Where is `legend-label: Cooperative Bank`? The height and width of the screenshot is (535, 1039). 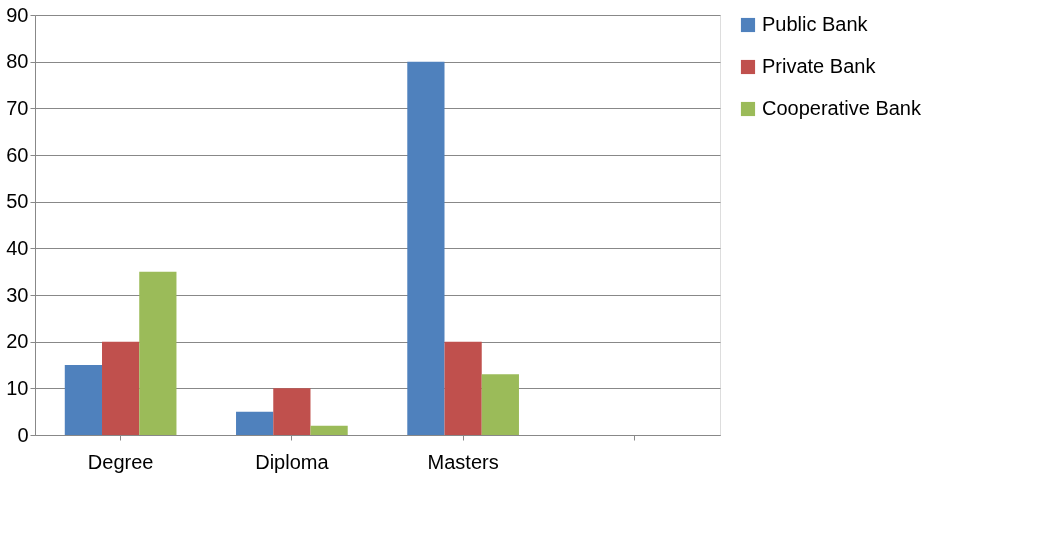 legend-label: Cooperative Bank is located at coordinates (842, 108).